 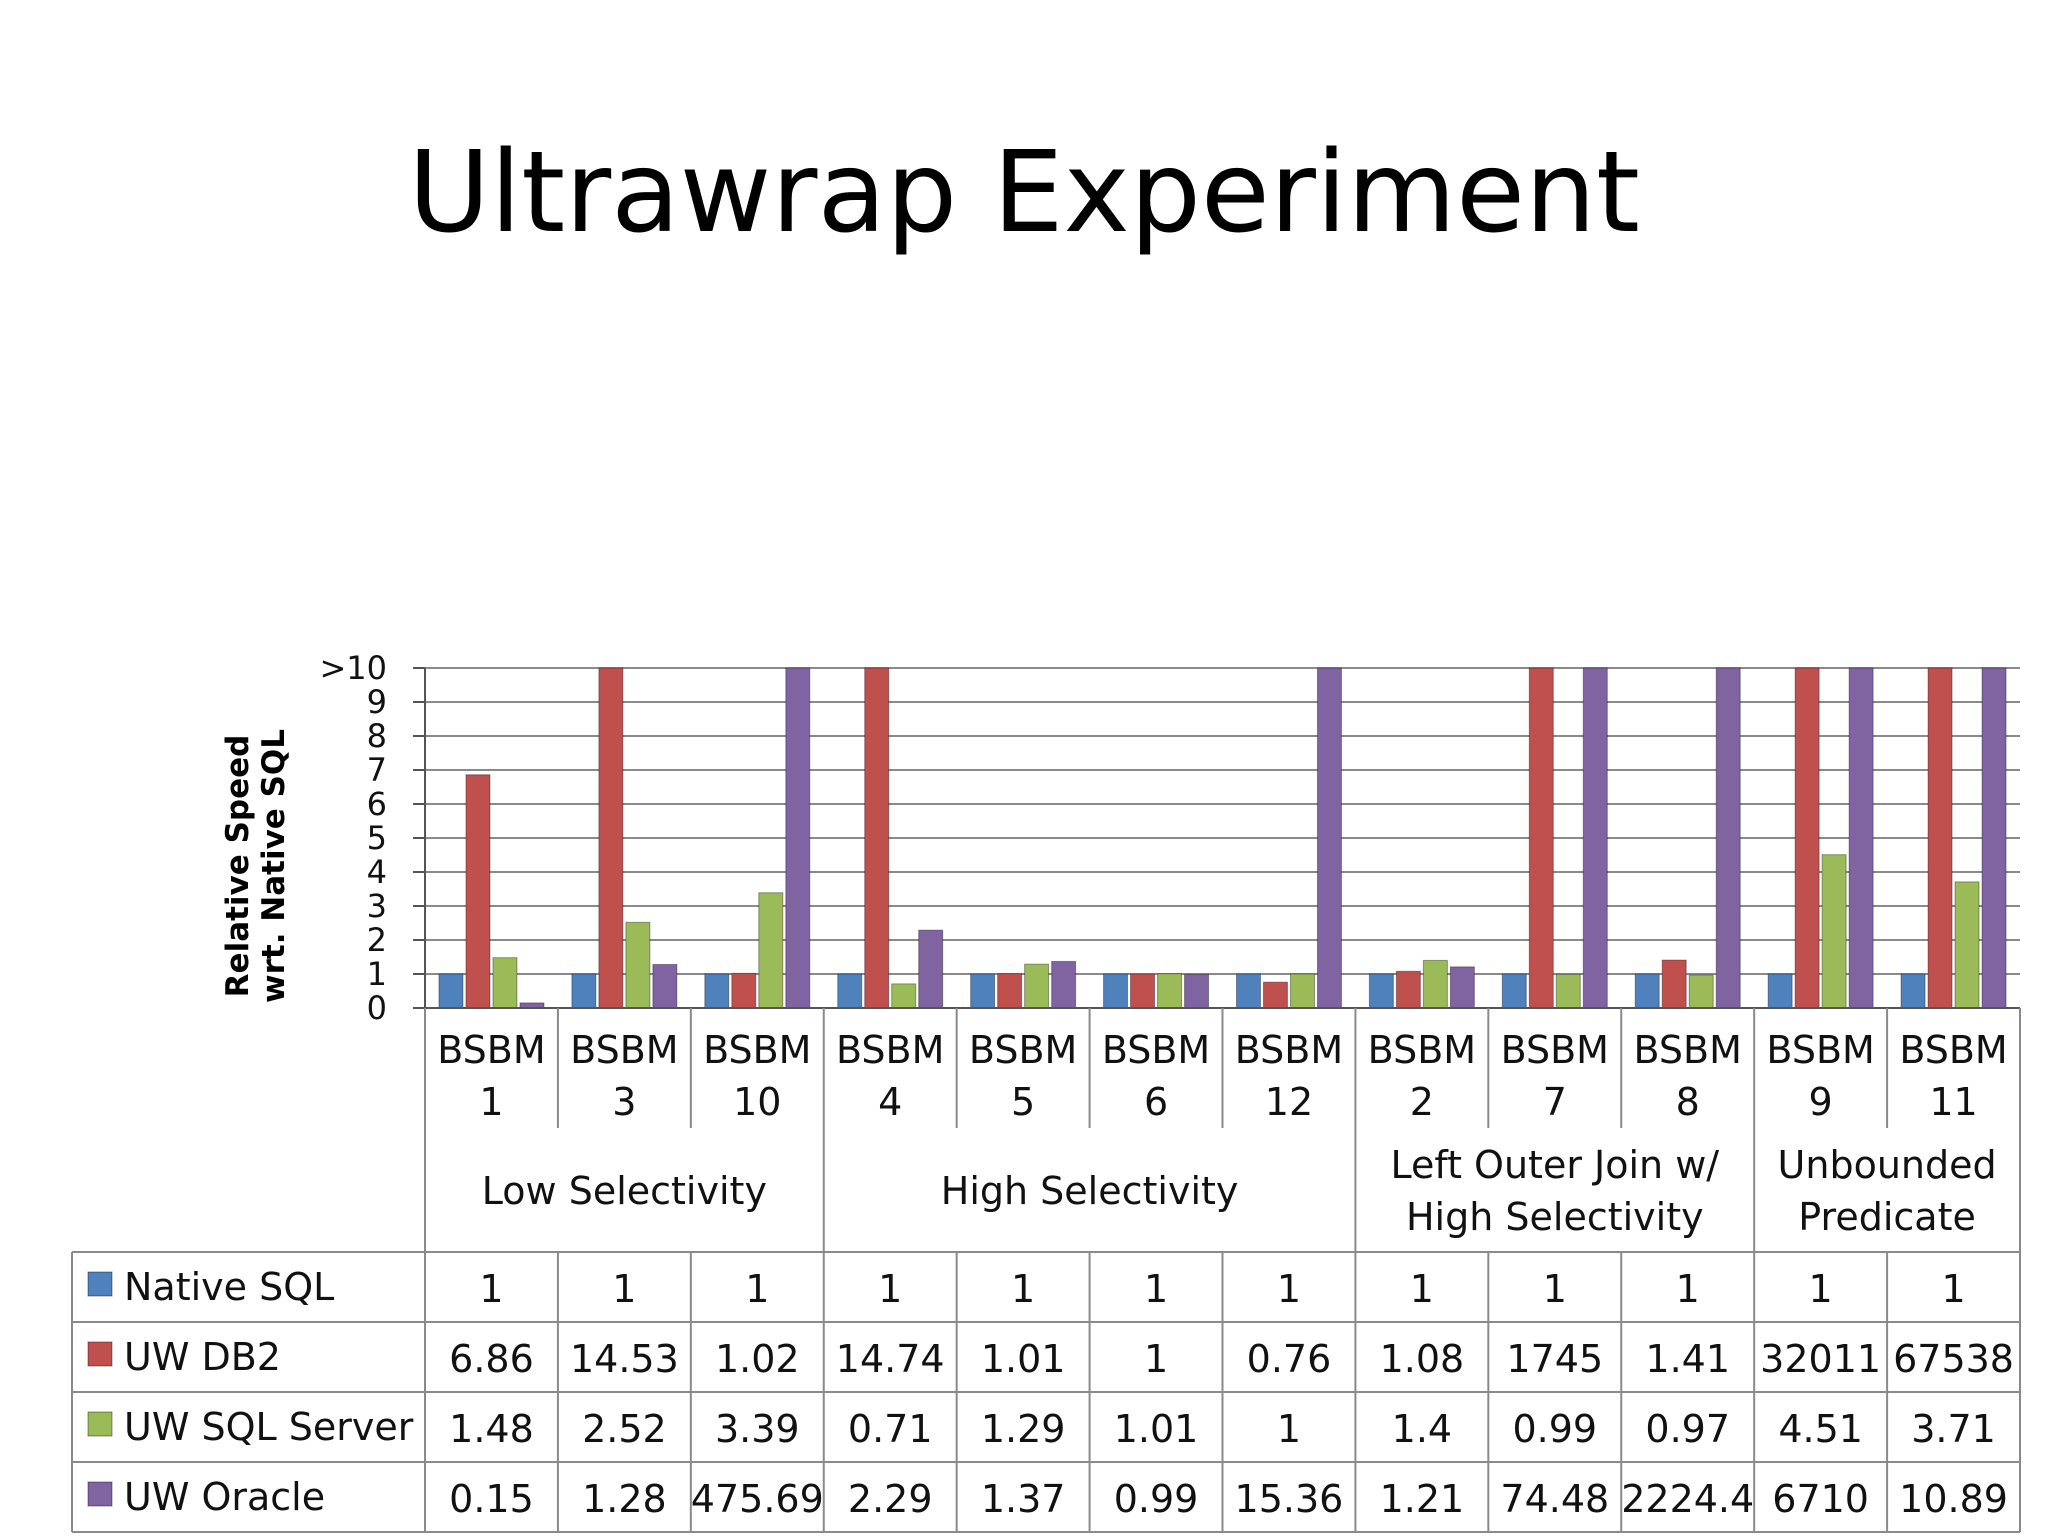 I want to click on category-label: 2, so click(x=1422, y=1102).